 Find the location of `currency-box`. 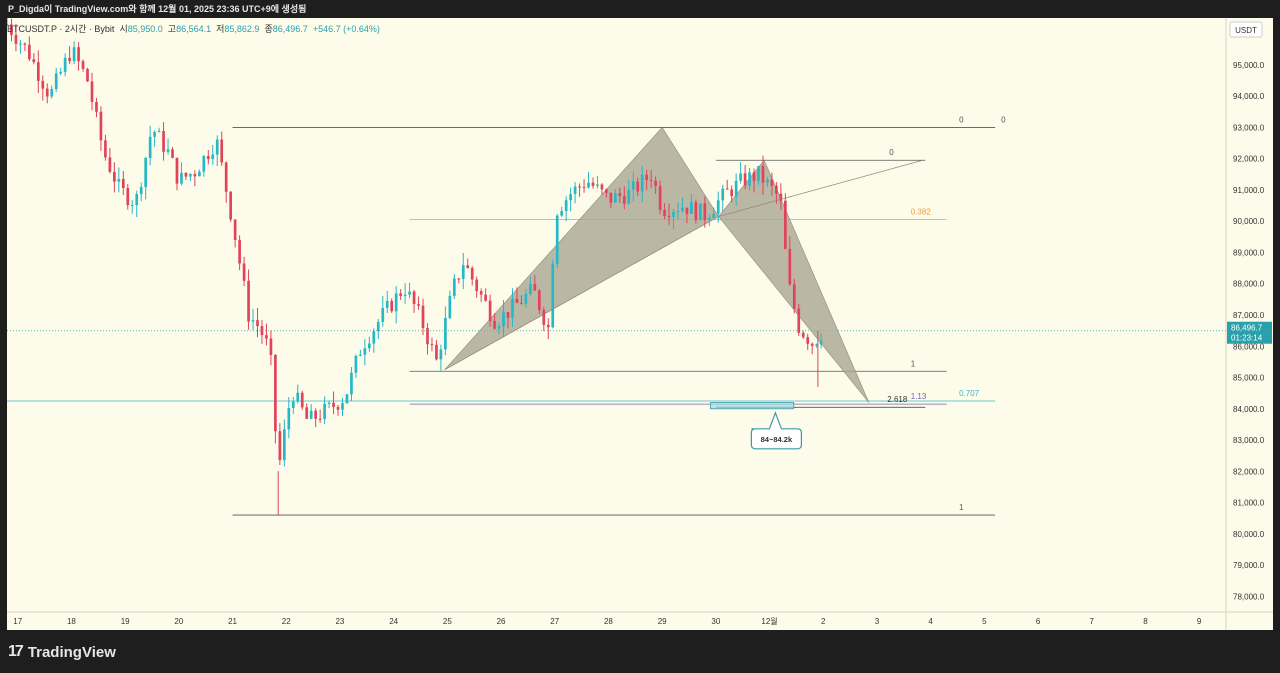

currency-box is located at coordinates (1246, 29).